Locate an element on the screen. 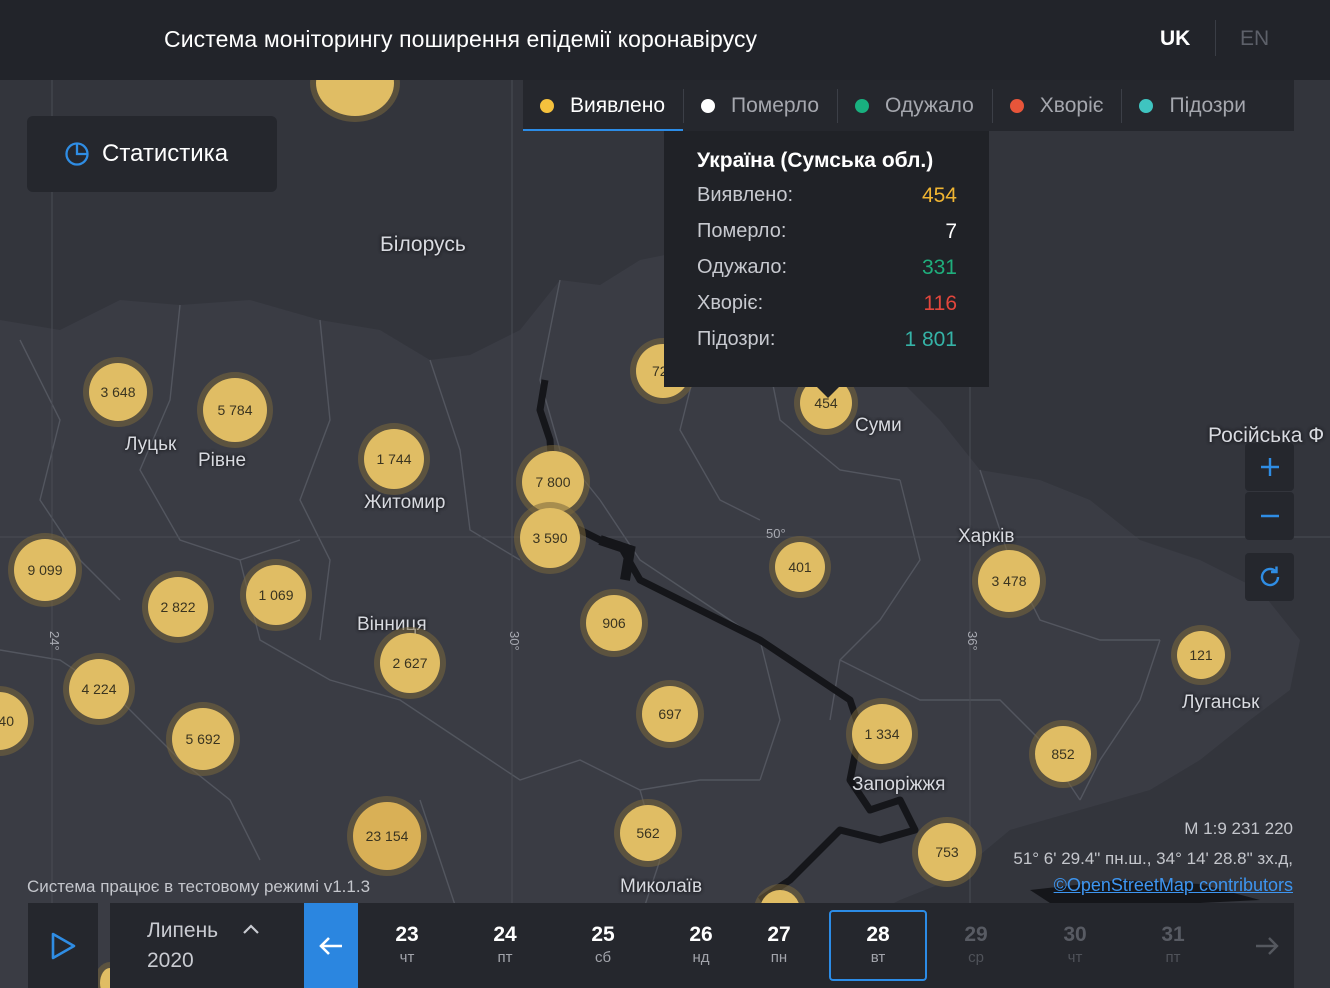  day-weekday: сб is located at coordinates (603, 957).